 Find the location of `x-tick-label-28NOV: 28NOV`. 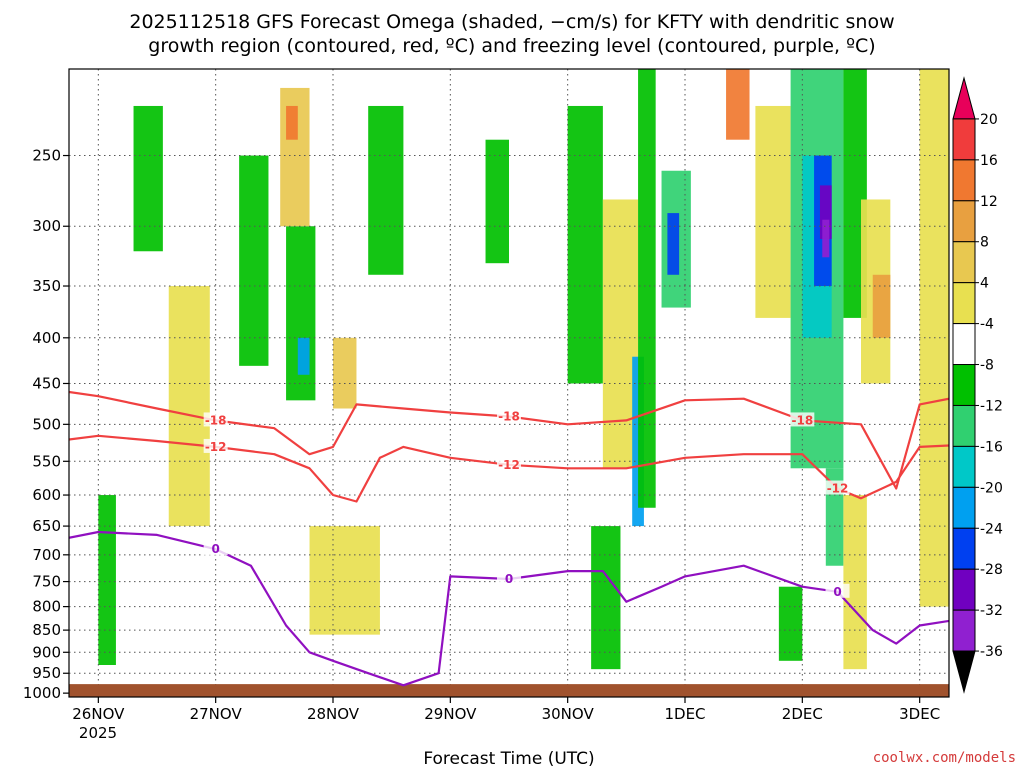

x-tick-label-28NOV: 28NOV is located at coordinates (333, 714).